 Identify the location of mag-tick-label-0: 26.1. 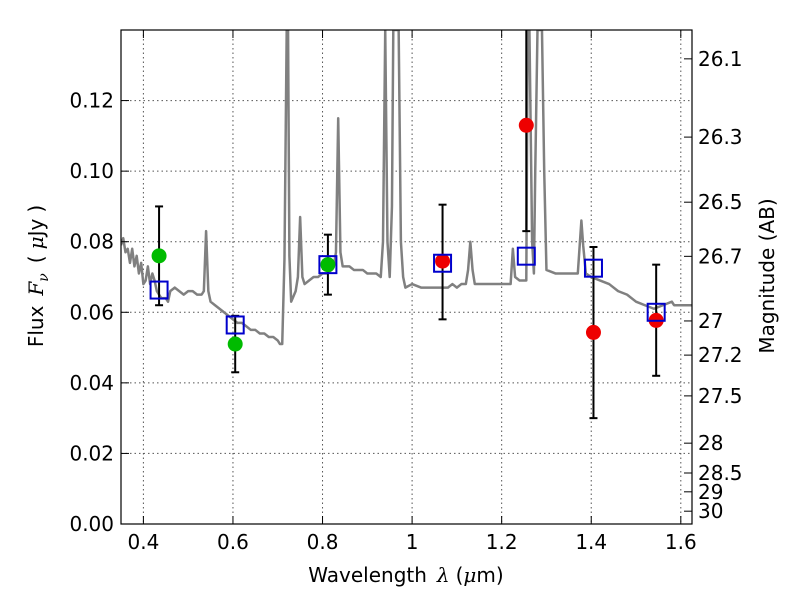
(720, 59).